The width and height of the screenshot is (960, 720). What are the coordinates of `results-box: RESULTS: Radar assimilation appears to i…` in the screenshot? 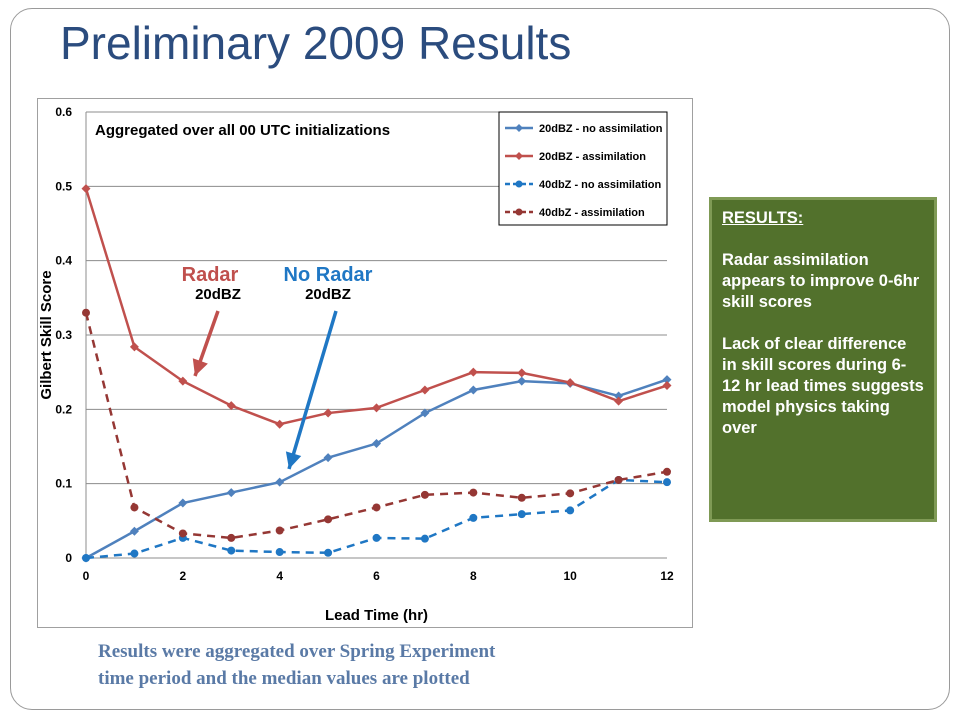 It's located at (823, 359).